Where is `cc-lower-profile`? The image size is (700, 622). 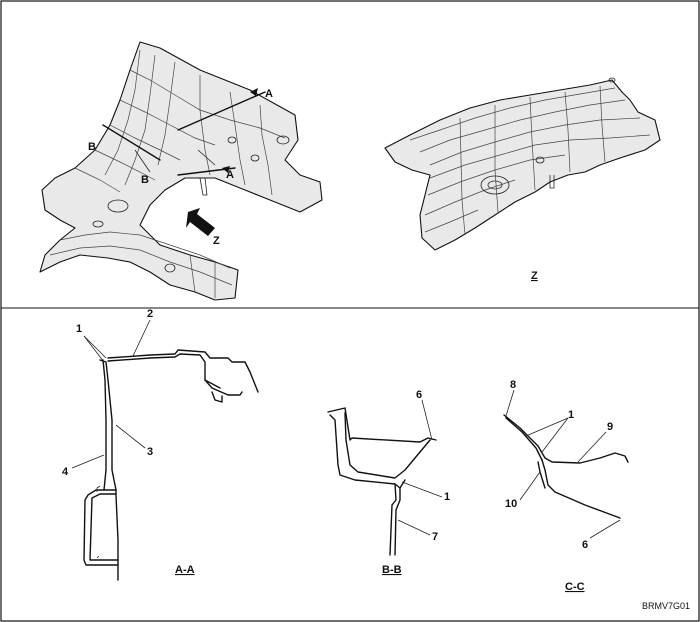 cc-lower-profile is located at coordinates (581, 489).